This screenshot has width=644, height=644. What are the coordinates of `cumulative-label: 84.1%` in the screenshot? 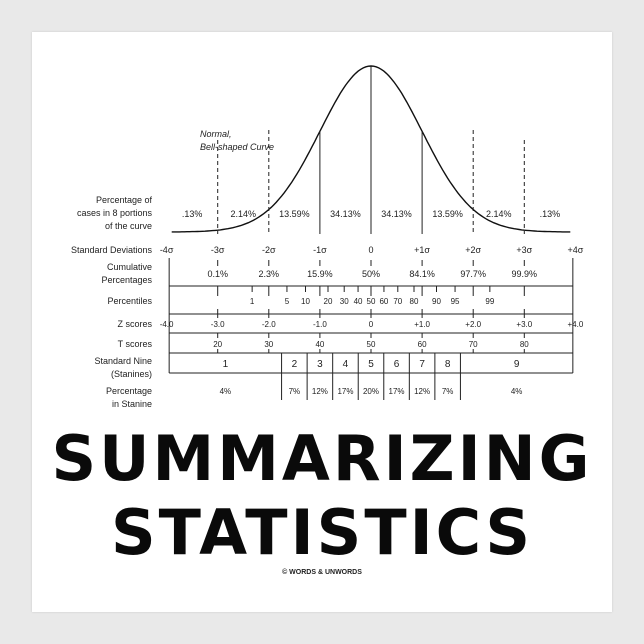 It's located at (422, 274).